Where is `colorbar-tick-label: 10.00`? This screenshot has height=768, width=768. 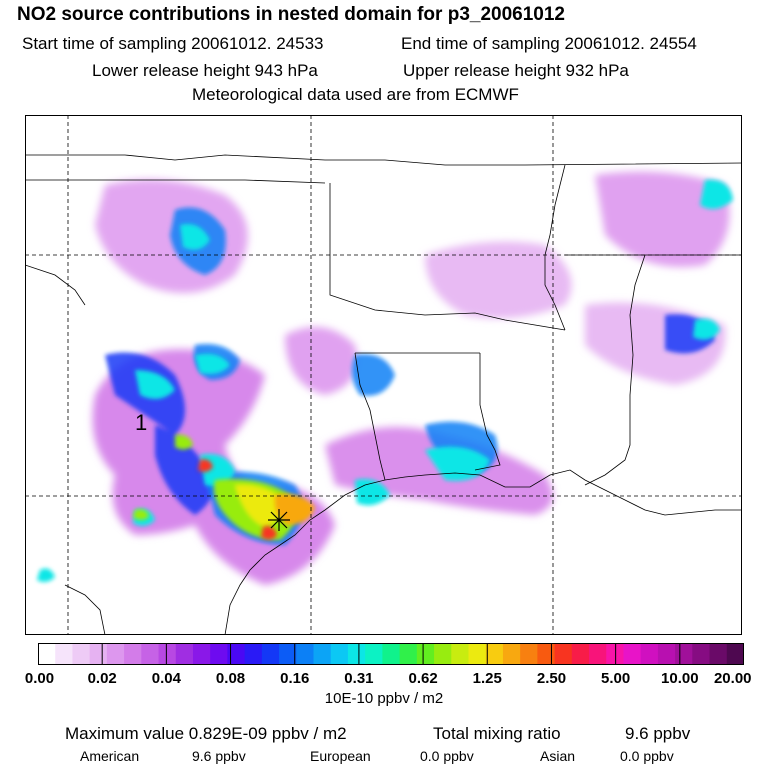
colorbar-tick-label: 10.00 is located at coordinates (680, 678).